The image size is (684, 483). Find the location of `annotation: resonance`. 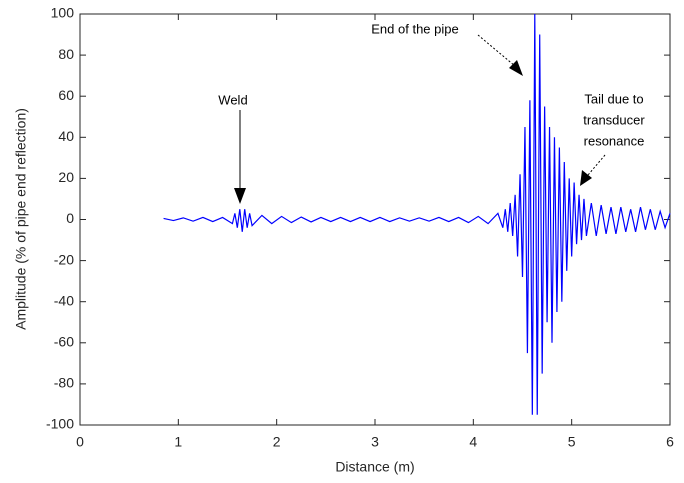

annotation: resonance is located at coordinates (614, 140).